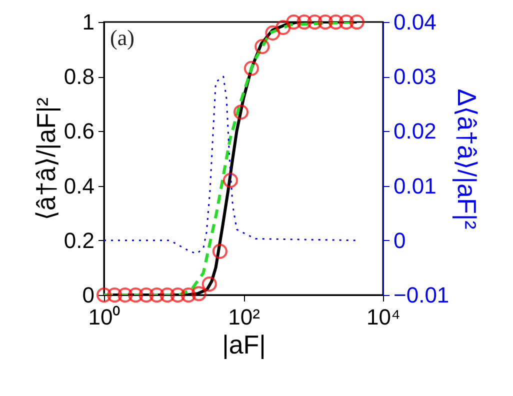  I want to click on y2-tick-label: 0.02, so click(415, 131).